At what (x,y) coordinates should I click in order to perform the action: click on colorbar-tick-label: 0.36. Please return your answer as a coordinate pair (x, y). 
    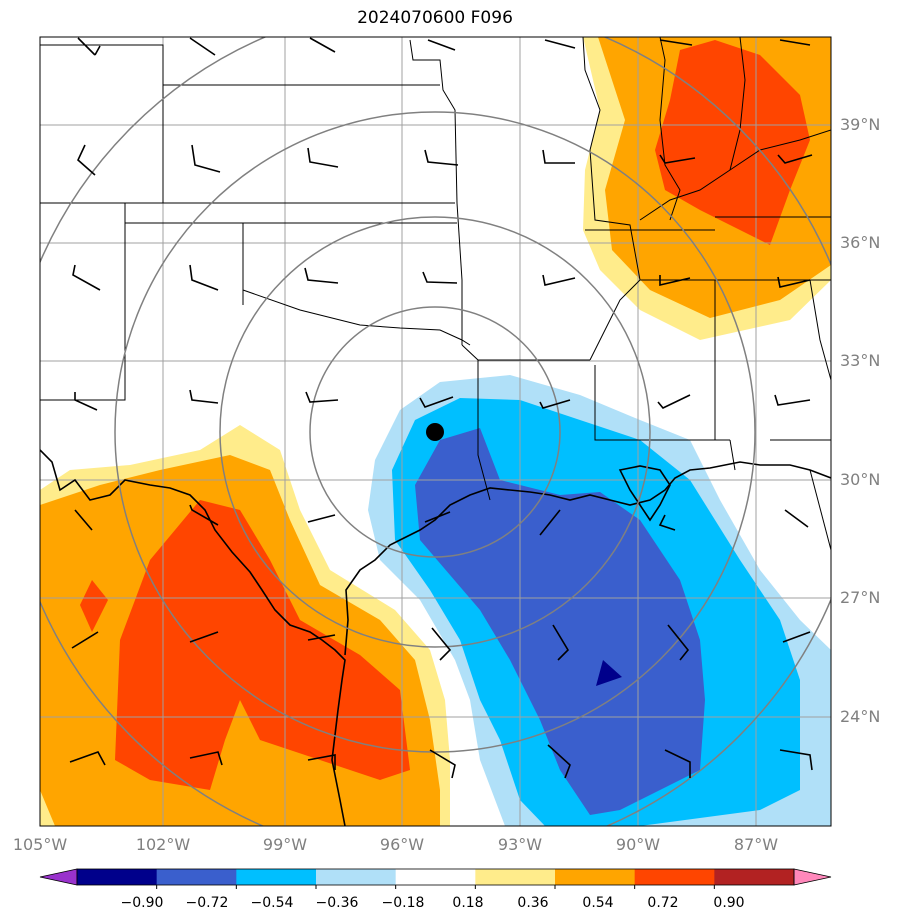
    Looking at the image, I should click on (533, 903).